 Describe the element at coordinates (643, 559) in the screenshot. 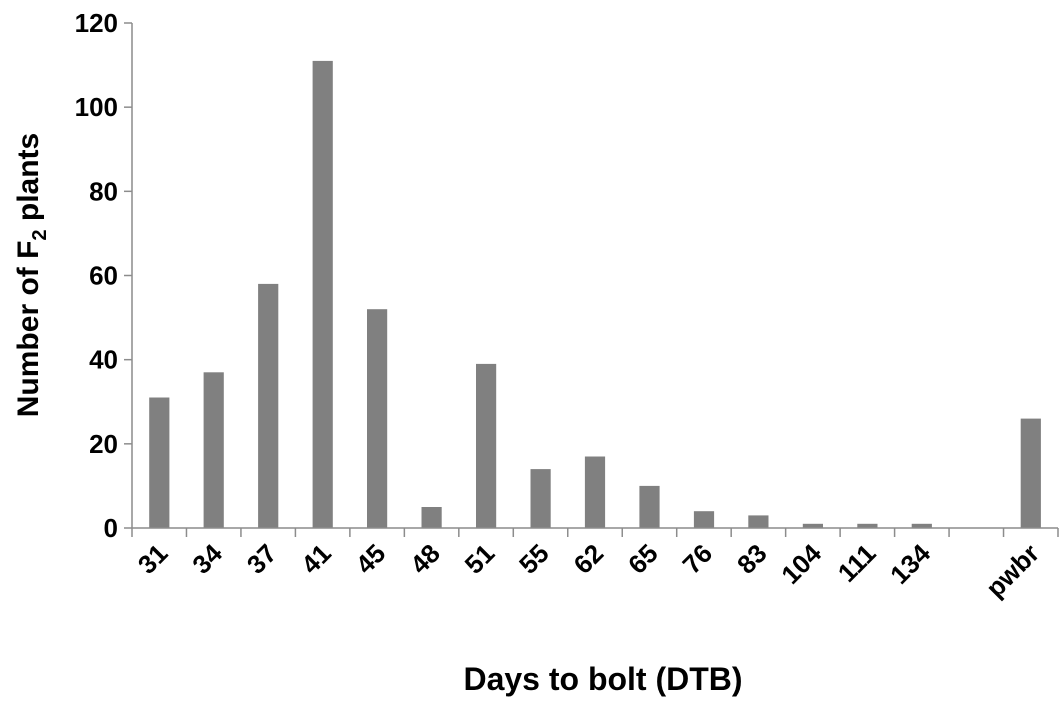

I see `x-tick-label: 65` at that location.